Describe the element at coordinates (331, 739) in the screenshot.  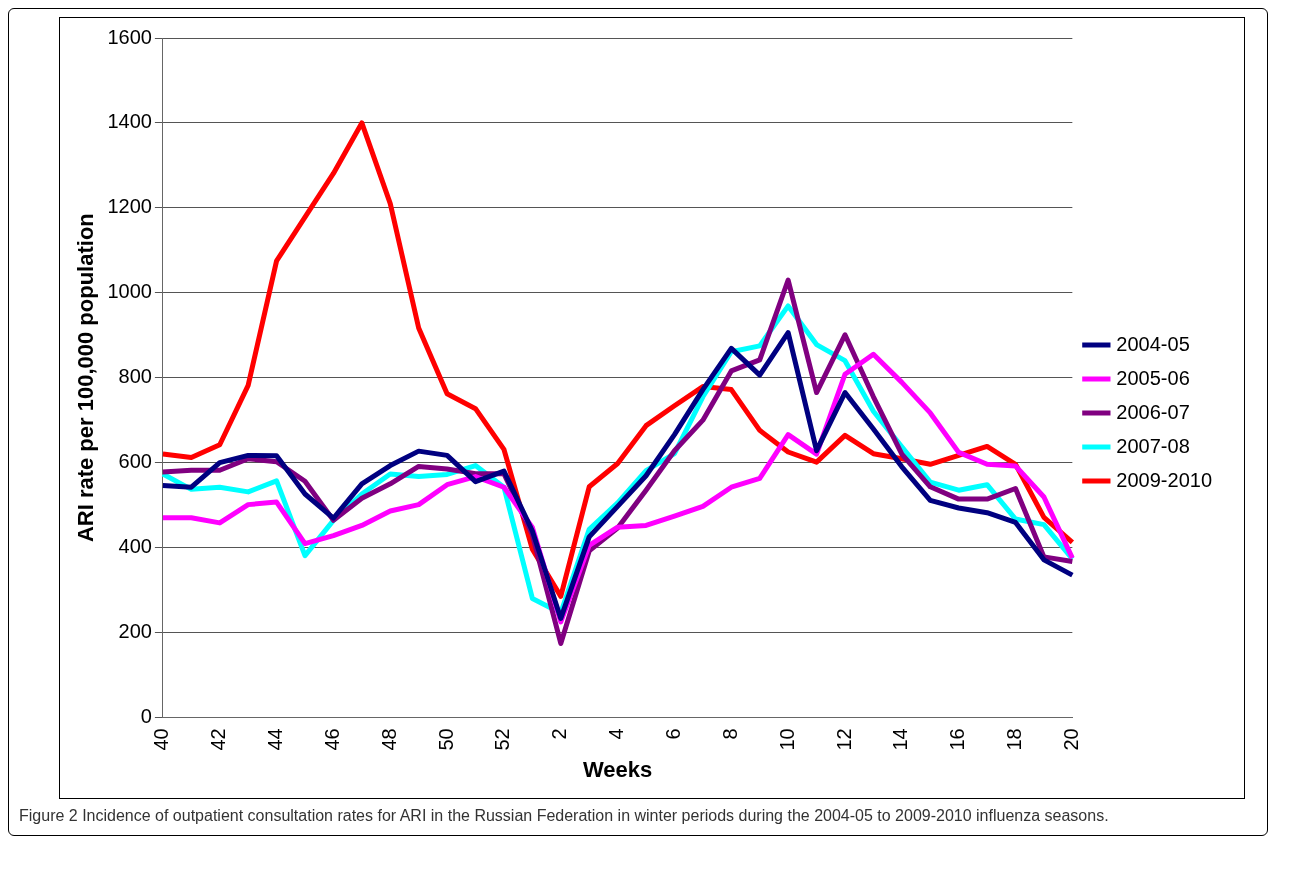
I see `x-tick-label: 46` at that location.